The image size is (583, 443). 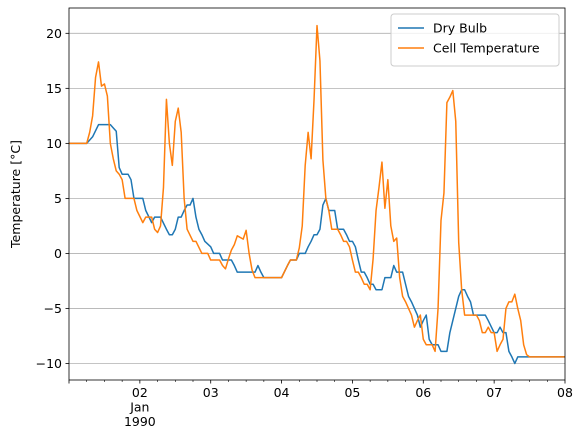 What do you see at coordinates (54, 33) in the screenshot?
I see `y-tick-label: 20` at bounding box center [54, 33].